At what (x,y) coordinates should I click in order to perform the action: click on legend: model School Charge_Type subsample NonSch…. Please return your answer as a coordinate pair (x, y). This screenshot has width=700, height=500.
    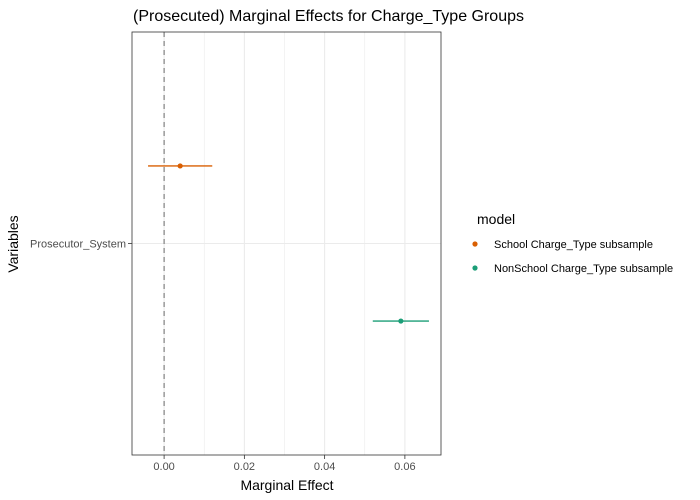
    Looking at the image, I should click on (572, 243).